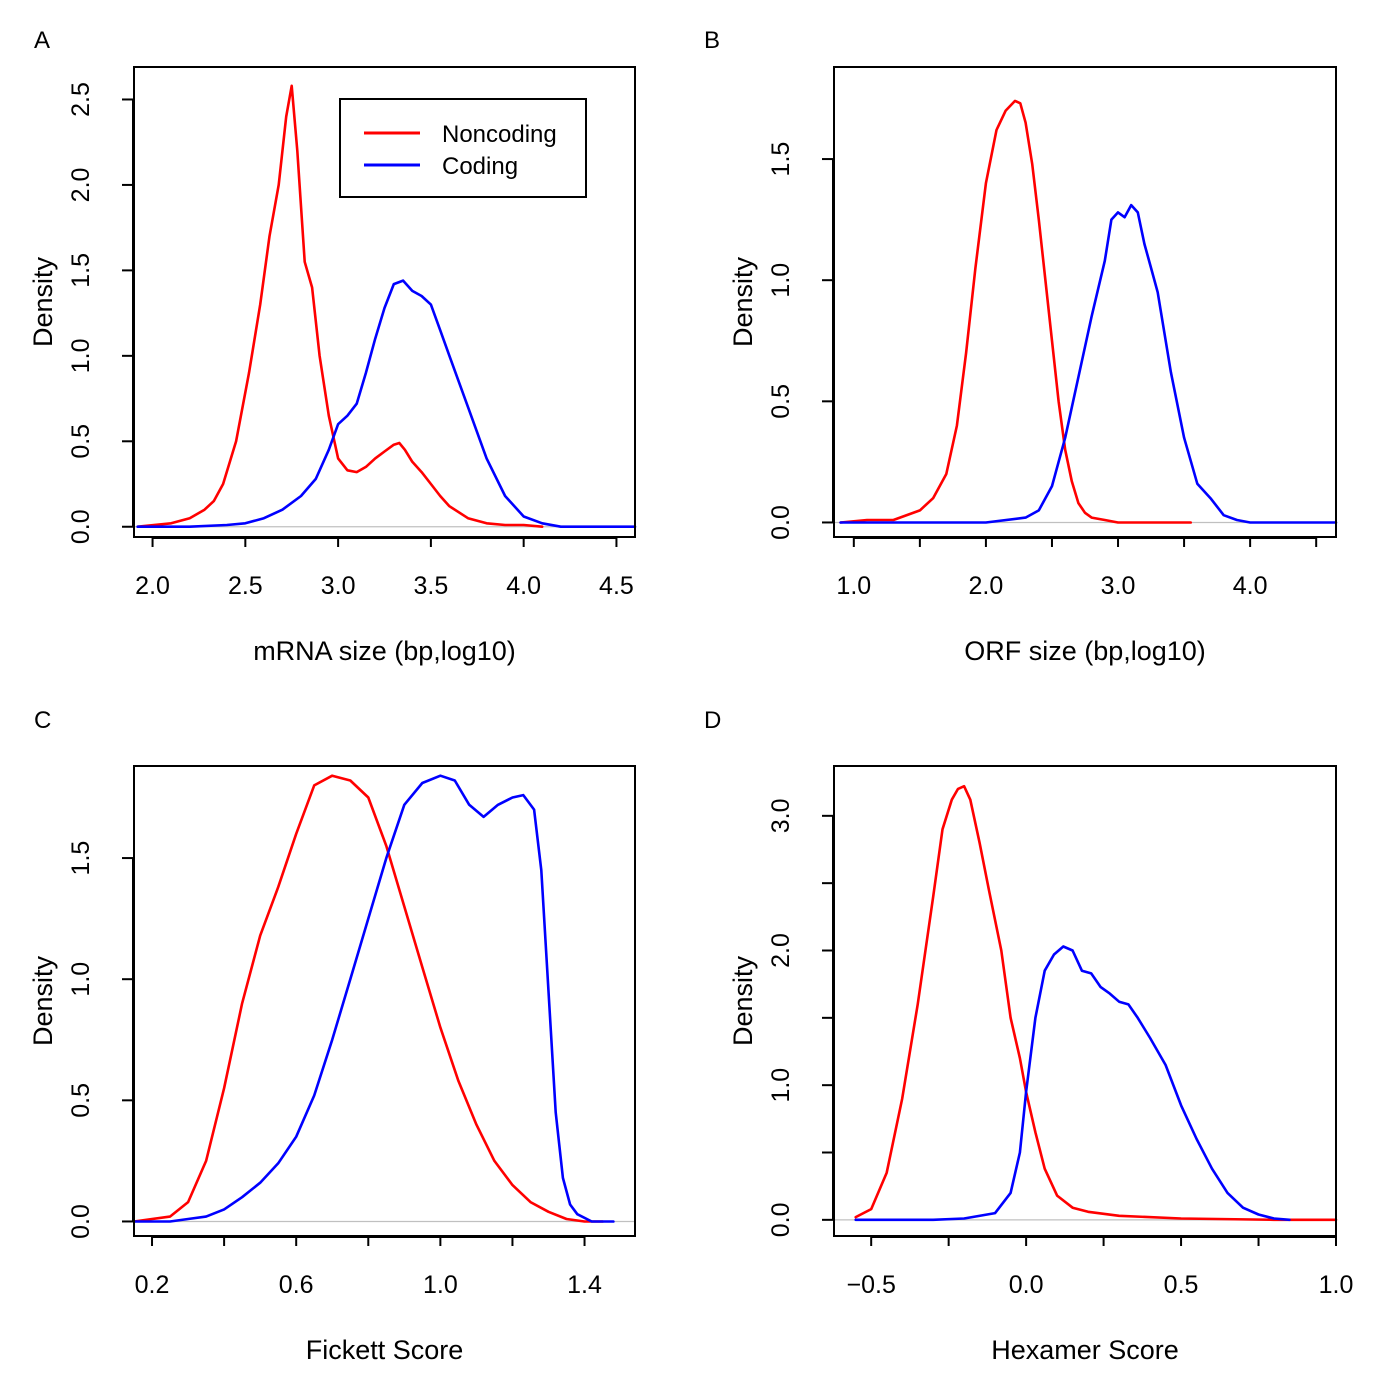 The width and height of the screenshot is (1400, 1400). I want to click on series-line-noncoding-d, so click(1096, 1003).